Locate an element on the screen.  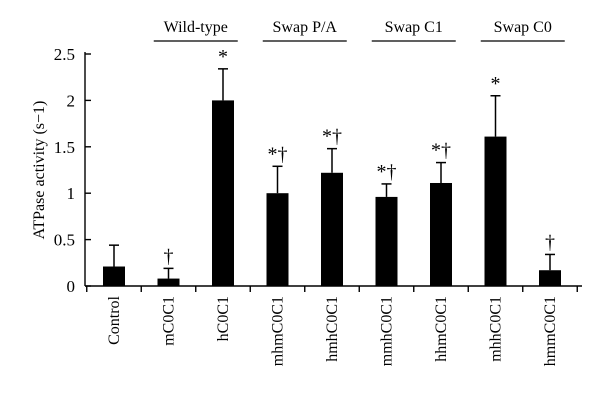
bar-mhmC0C1 is located at coordinates (277, 239).